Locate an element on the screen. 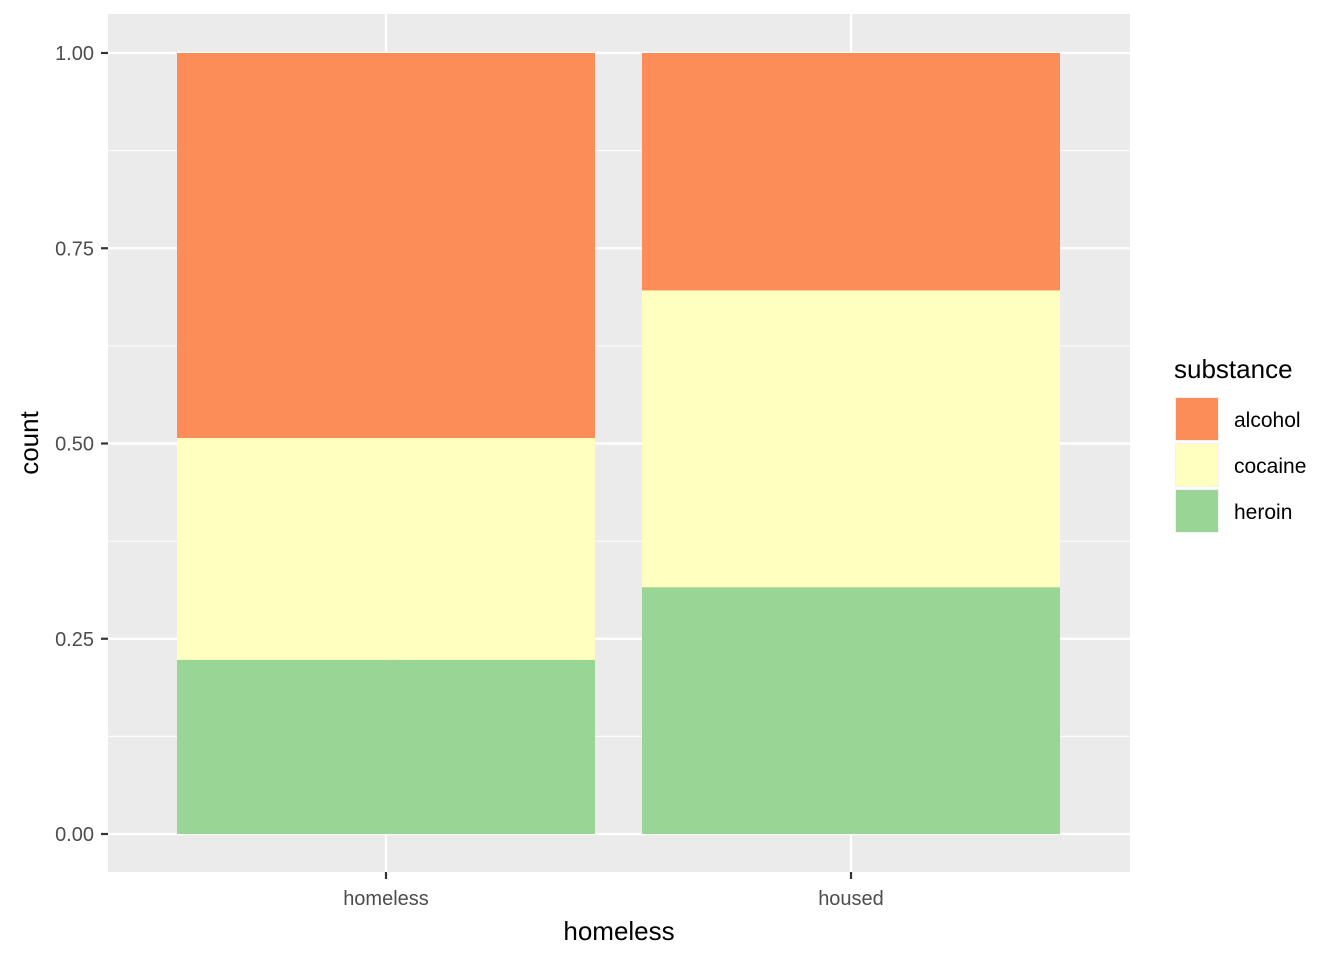 The width and height of the screenshot is (1344, 960). y-tick-label: 0.00 is located at coordinates (74, 835).